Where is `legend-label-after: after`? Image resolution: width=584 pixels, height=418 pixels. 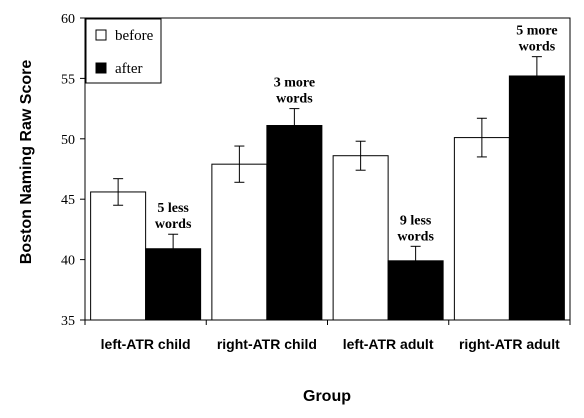 legend-label-after: after is located at coordinates (128, 69).